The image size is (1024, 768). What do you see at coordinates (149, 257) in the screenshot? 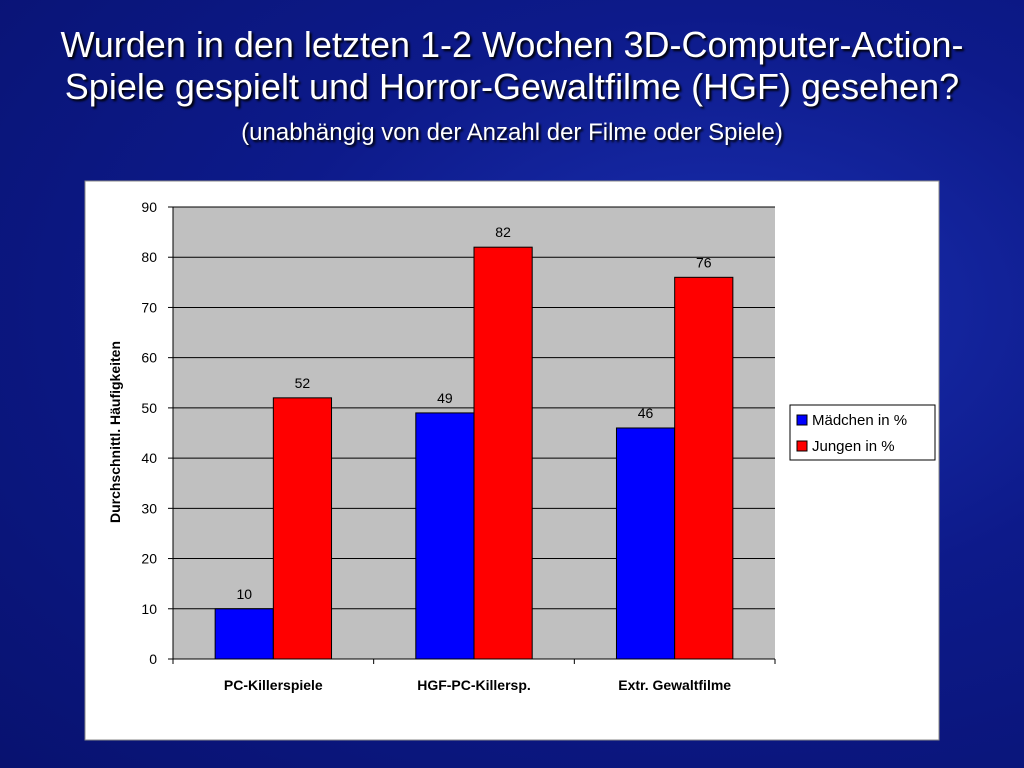
I see `y-tick-label: 80` at bounding box center [149, 257].